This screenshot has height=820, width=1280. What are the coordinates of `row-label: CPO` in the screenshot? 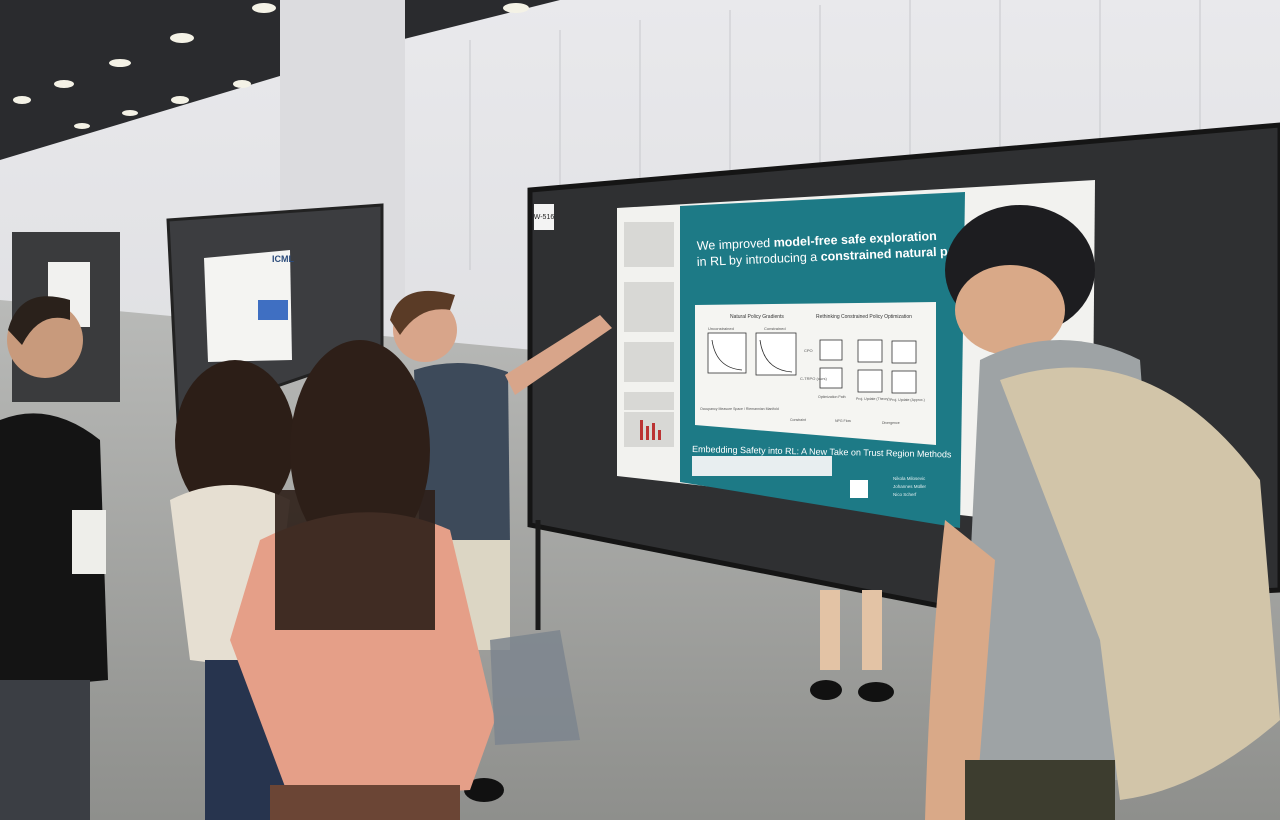 It's located at (808, 350).